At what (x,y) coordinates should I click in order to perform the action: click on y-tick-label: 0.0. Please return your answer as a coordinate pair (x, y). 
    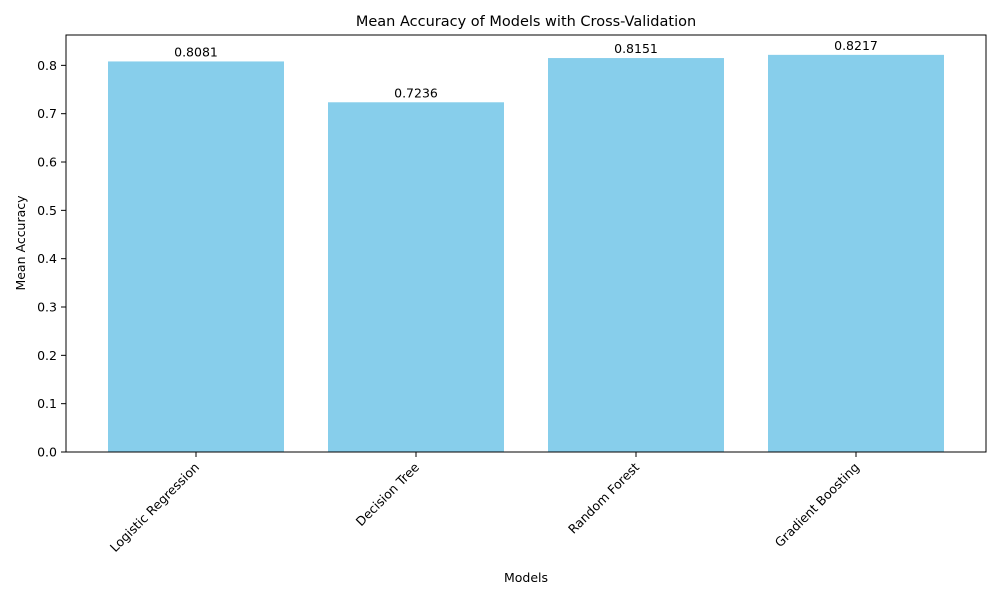
    Looking at the image, I should click on (47, 452).